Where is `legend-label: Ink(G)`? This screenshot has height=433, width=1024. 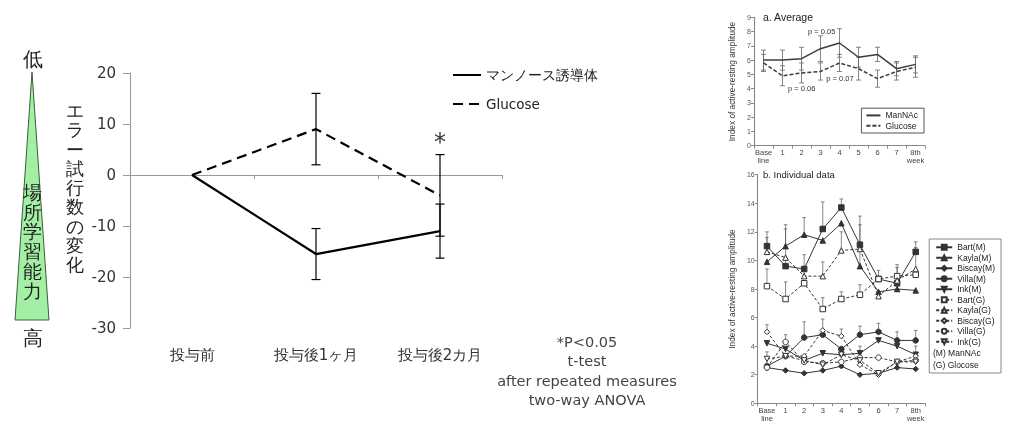
legend-label: Ink(G) is located at coordinates (969, 341).